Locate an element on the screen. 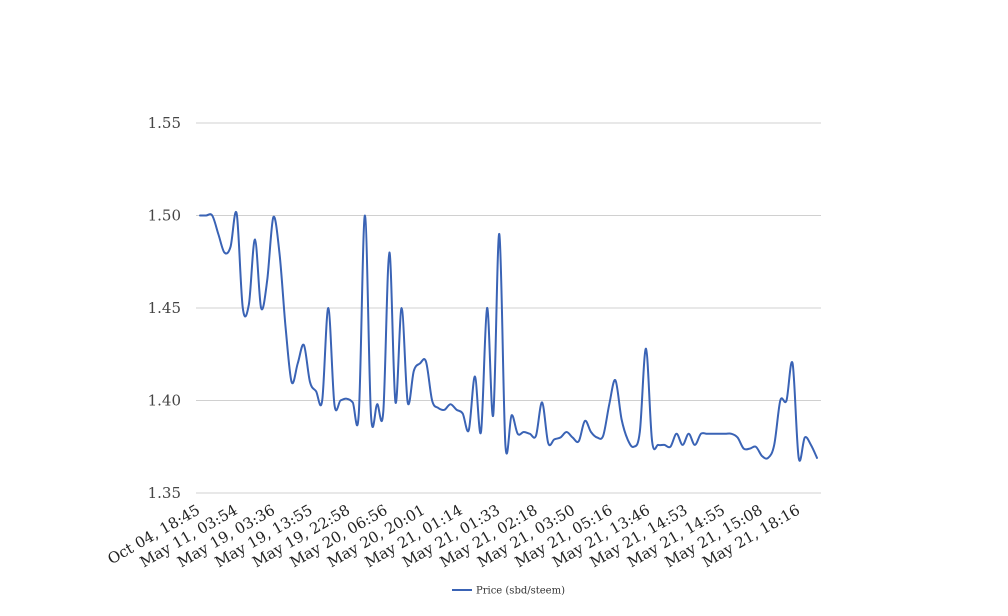  y-tick-label: 1.35 is located at coordinates (164, 493).